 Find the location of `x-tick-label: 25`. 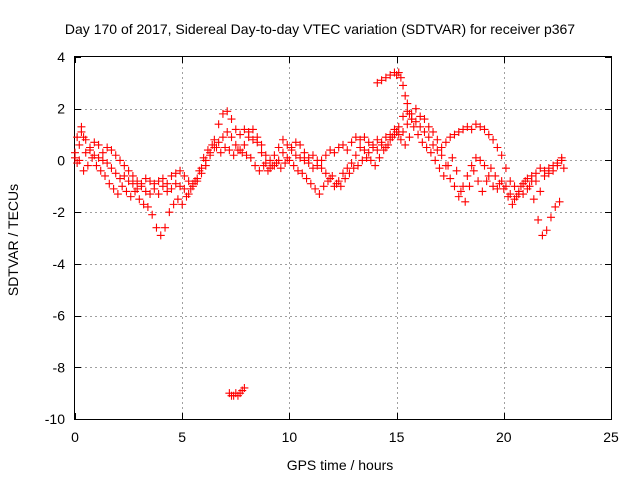

x-tick-label: 25 is located at coordinates (611, 437).